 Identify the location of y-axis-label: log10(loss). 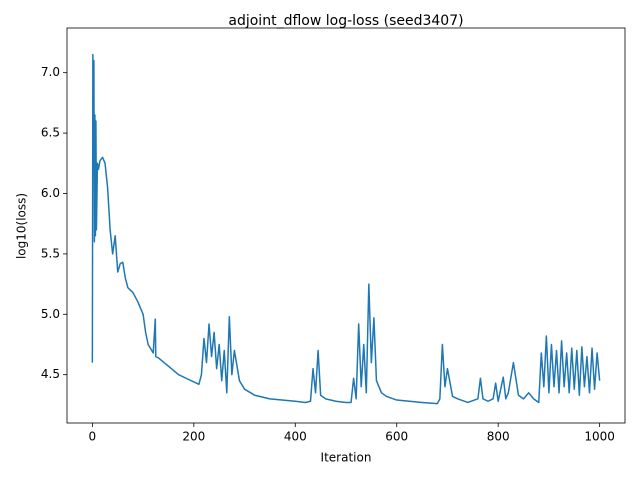
(22, 226).